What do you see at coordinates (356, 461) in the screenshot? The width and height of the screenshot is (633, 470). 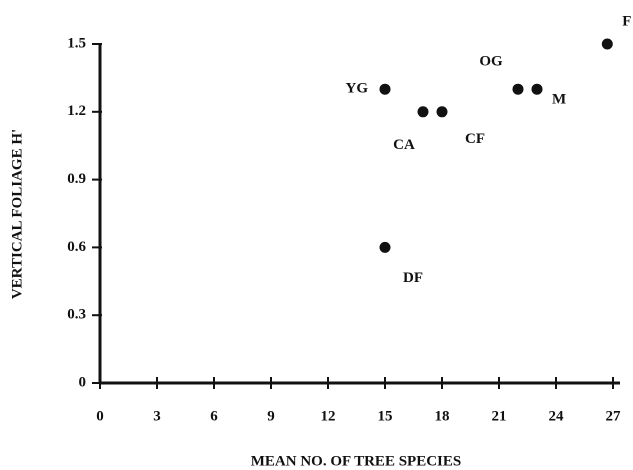 I see `x-axis-label: MEAN NO. OF TREE SPECIES` at bounding box center [356, 461].